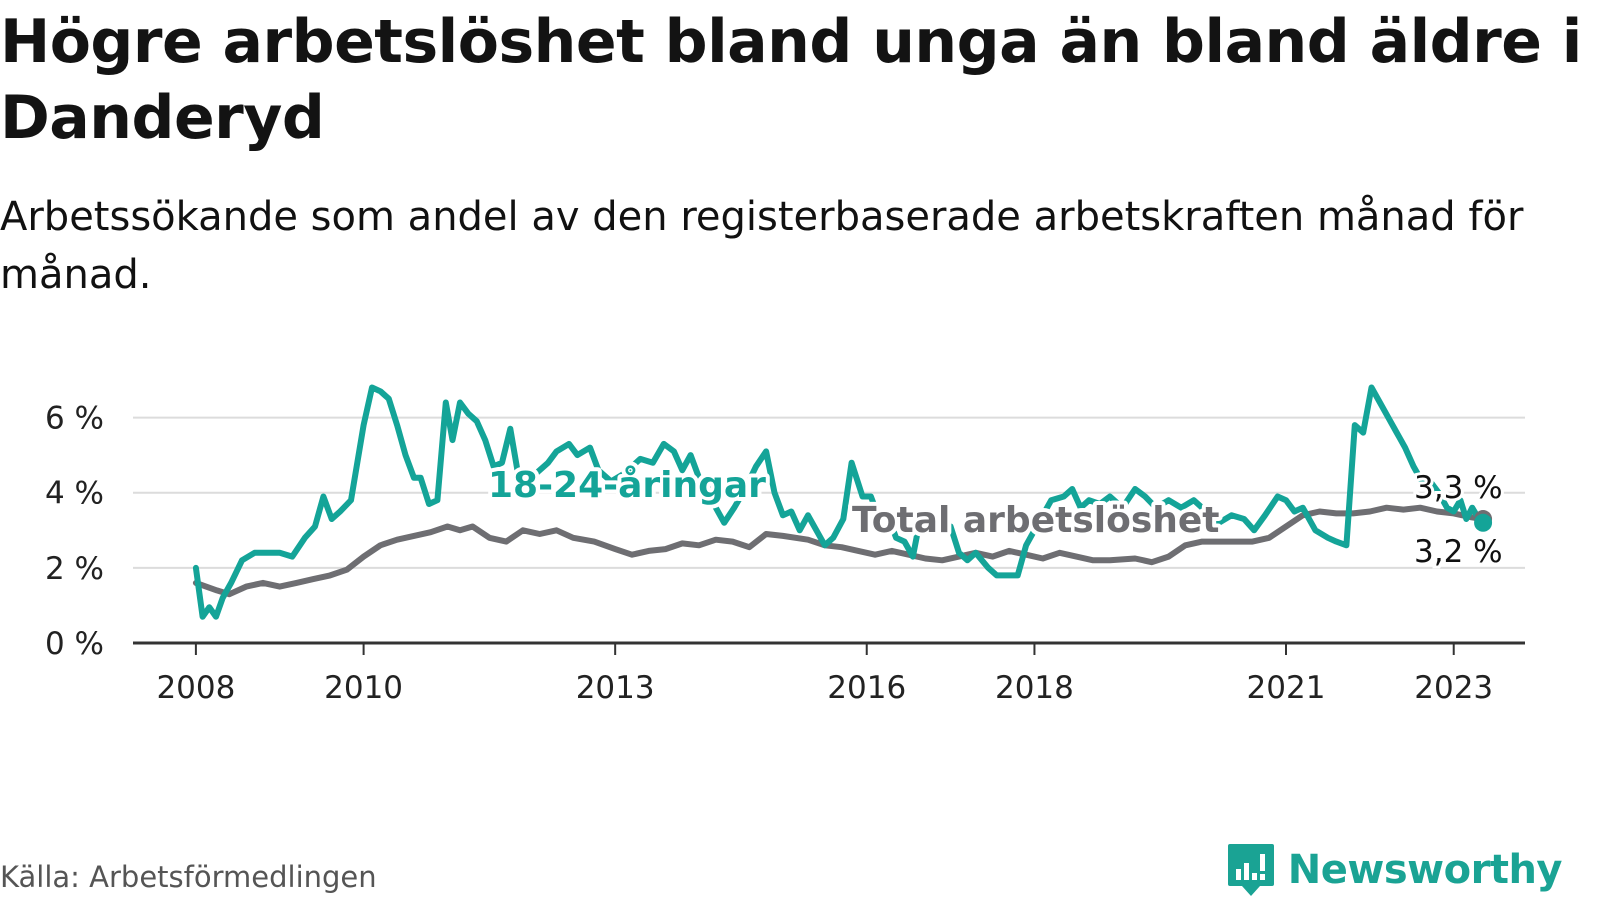 The width and height of the screenshot is (1600, 900). I want to click on brand-name: Newsworthy, so click(1425, 870).